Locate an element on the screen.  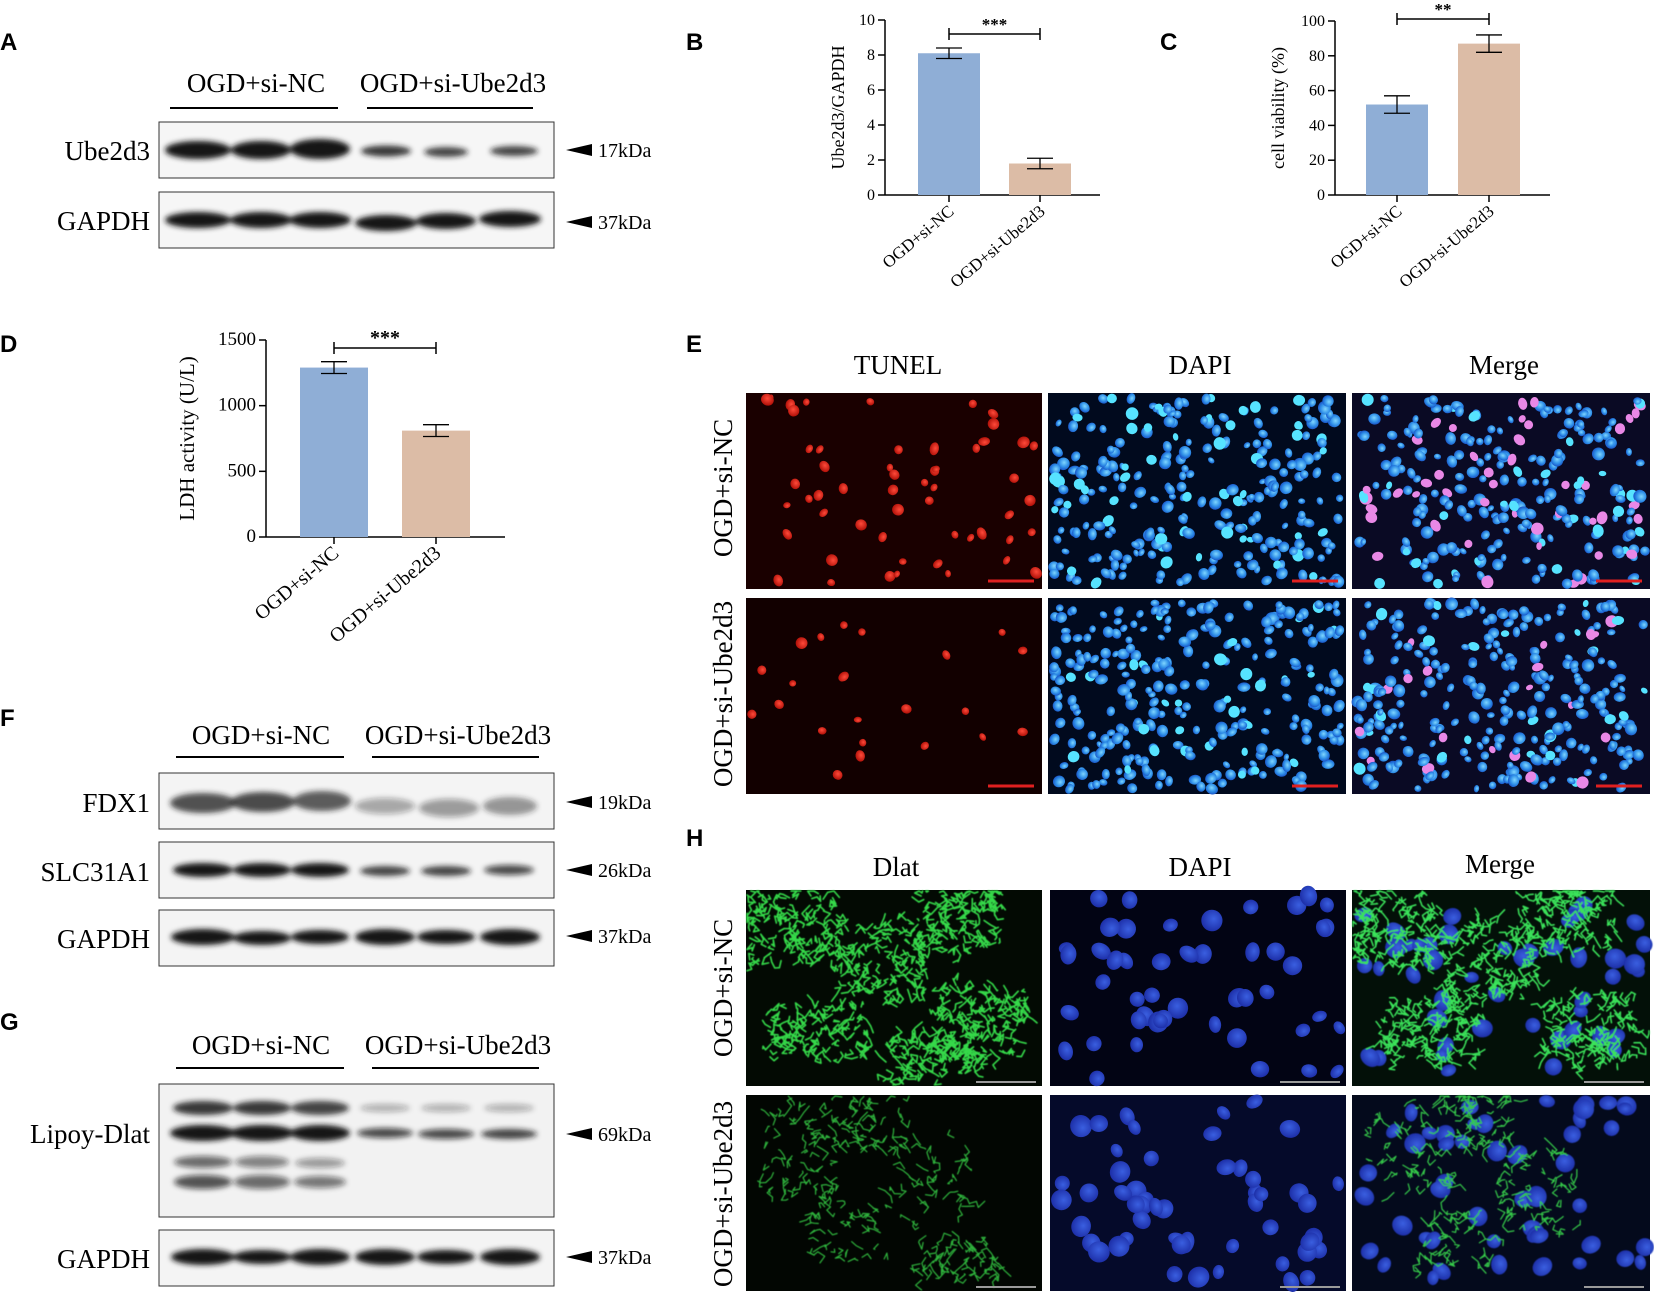
micro-e-scale-bars is located at coordinates (1315, 683).